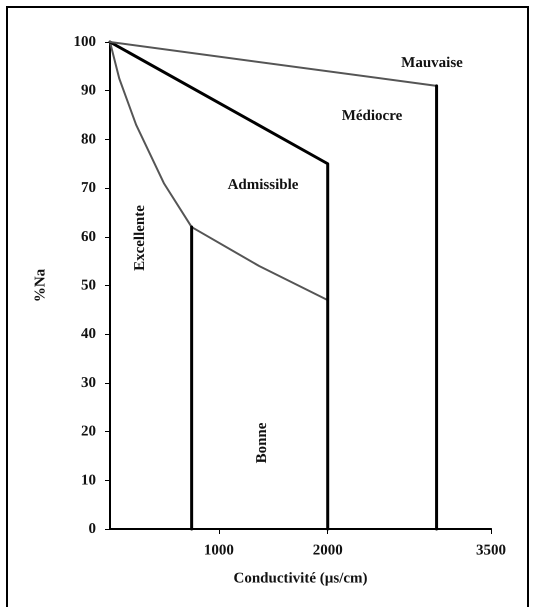  What do you see at coordinates (88, 90) in the screenshot?
I see `y-tick-label: 90` at bounding box center [88, 90].